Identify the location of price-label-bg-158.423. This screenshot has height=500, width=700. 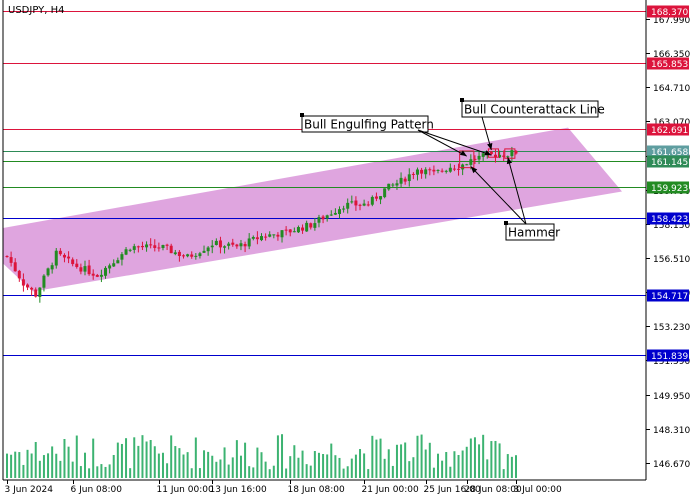
(668, 218).